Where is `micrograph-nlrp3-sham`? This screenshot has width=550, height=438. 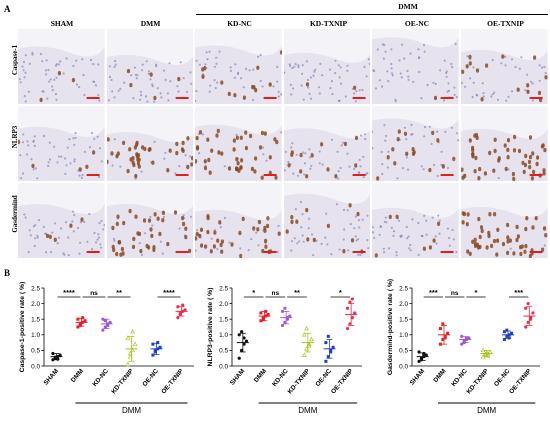 micrograph-nlrp3-sham is located at coordinates (61, 143).